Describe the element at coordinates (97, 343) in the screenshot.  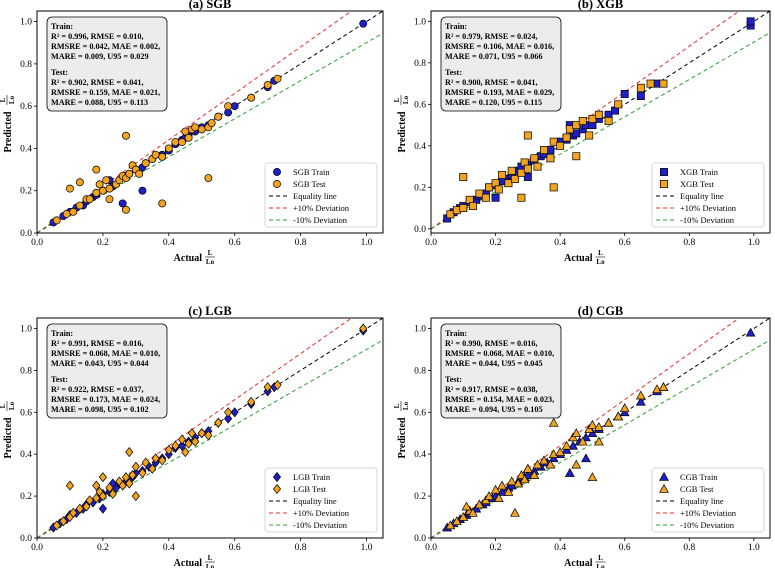
I see `metrics-train-r2: R² = 0.991, RMSE = 0.016,` at that location.